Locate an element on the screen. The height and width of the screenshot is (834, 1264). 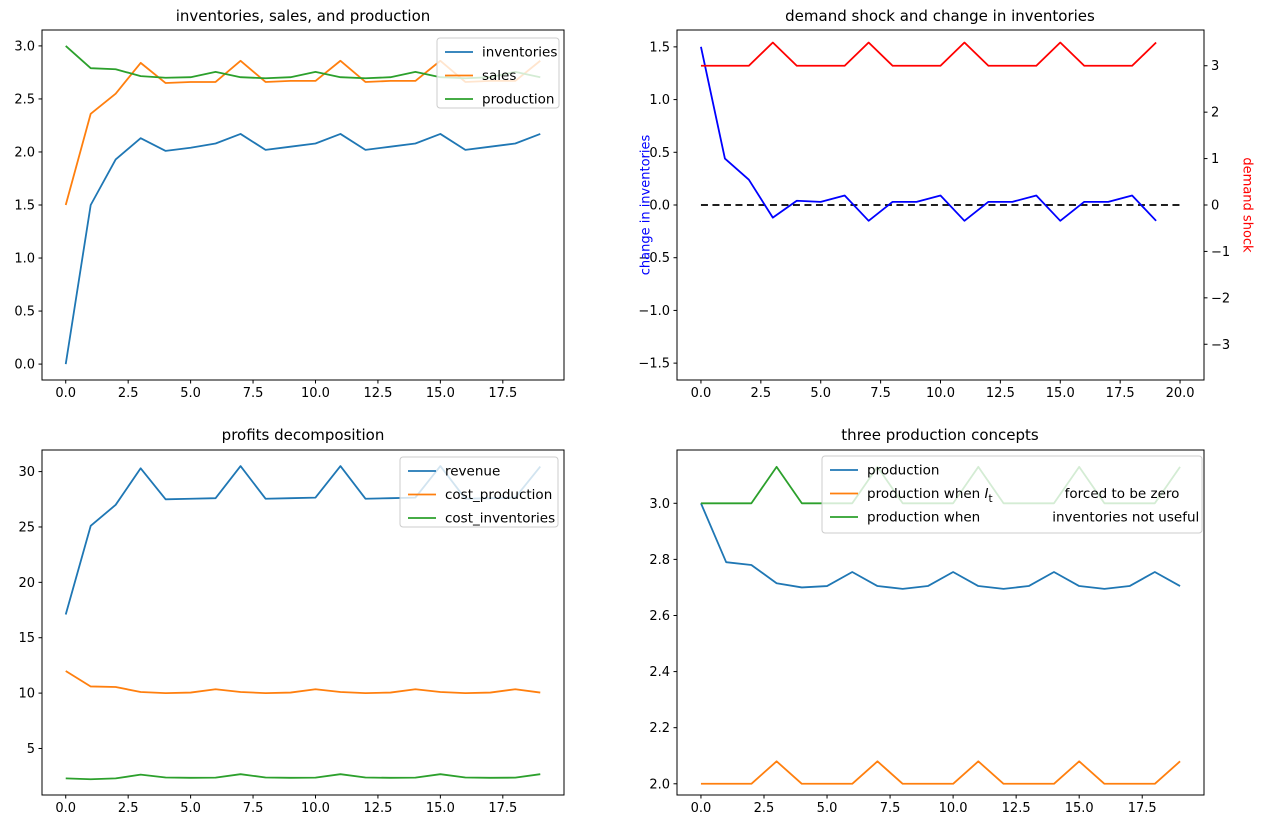
right-y-tick-label: −1 is located at coordinates (1220, 252).